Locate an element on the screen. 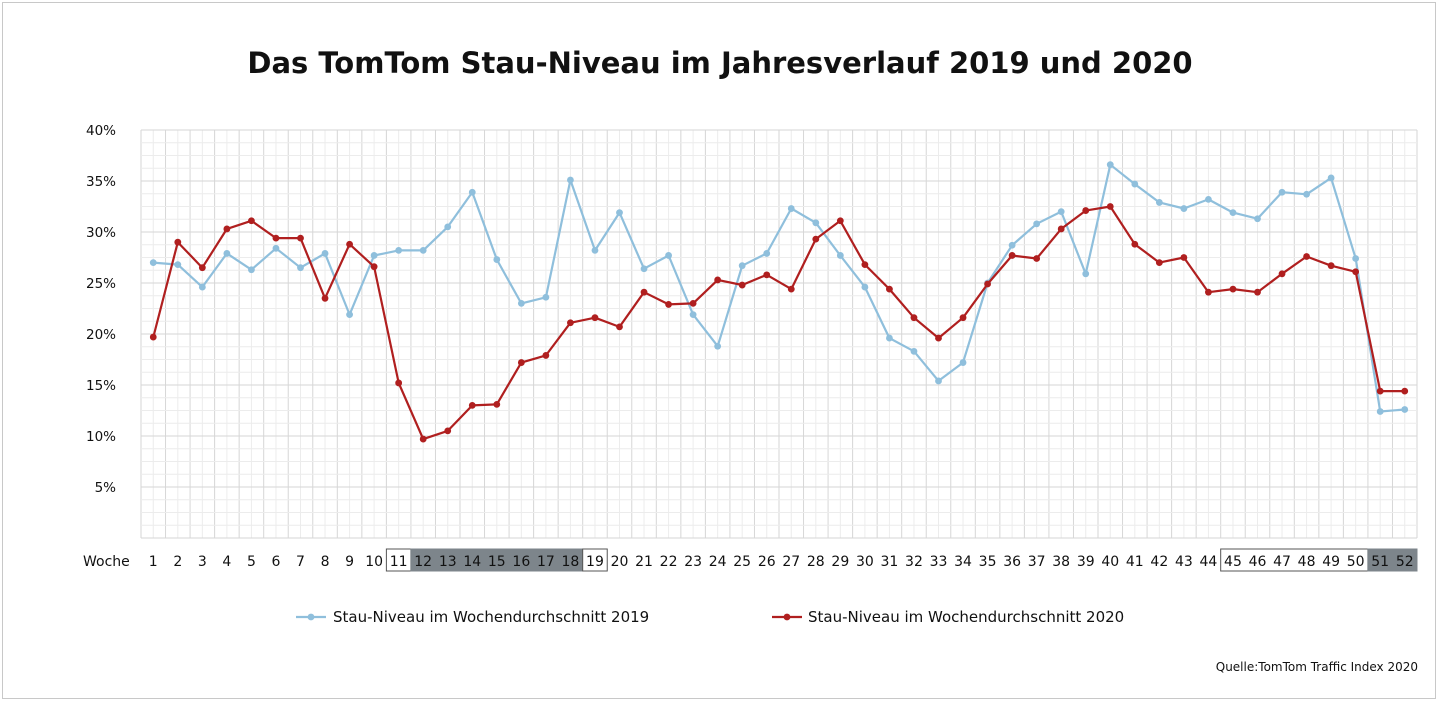 The image size is (1440, 702). x-tick-label: 45 is located at coordinates (1233, 562).